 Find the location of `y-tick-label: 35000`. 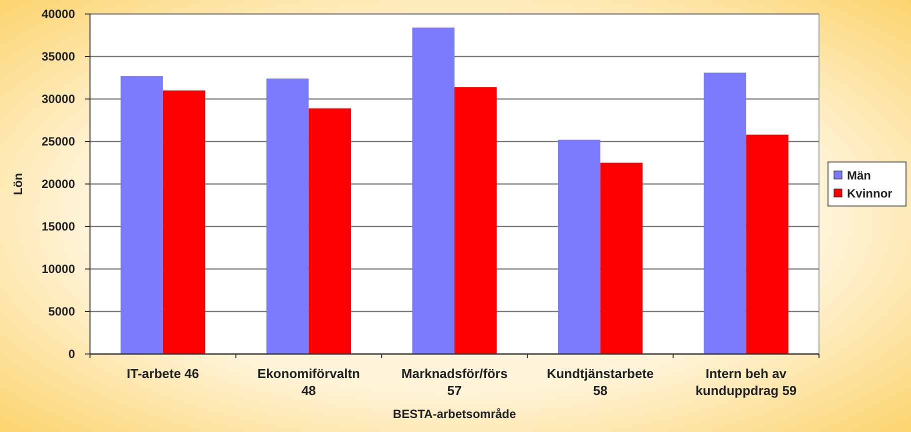

y-tick-label: 35000 is located at coordinates (59, 56).